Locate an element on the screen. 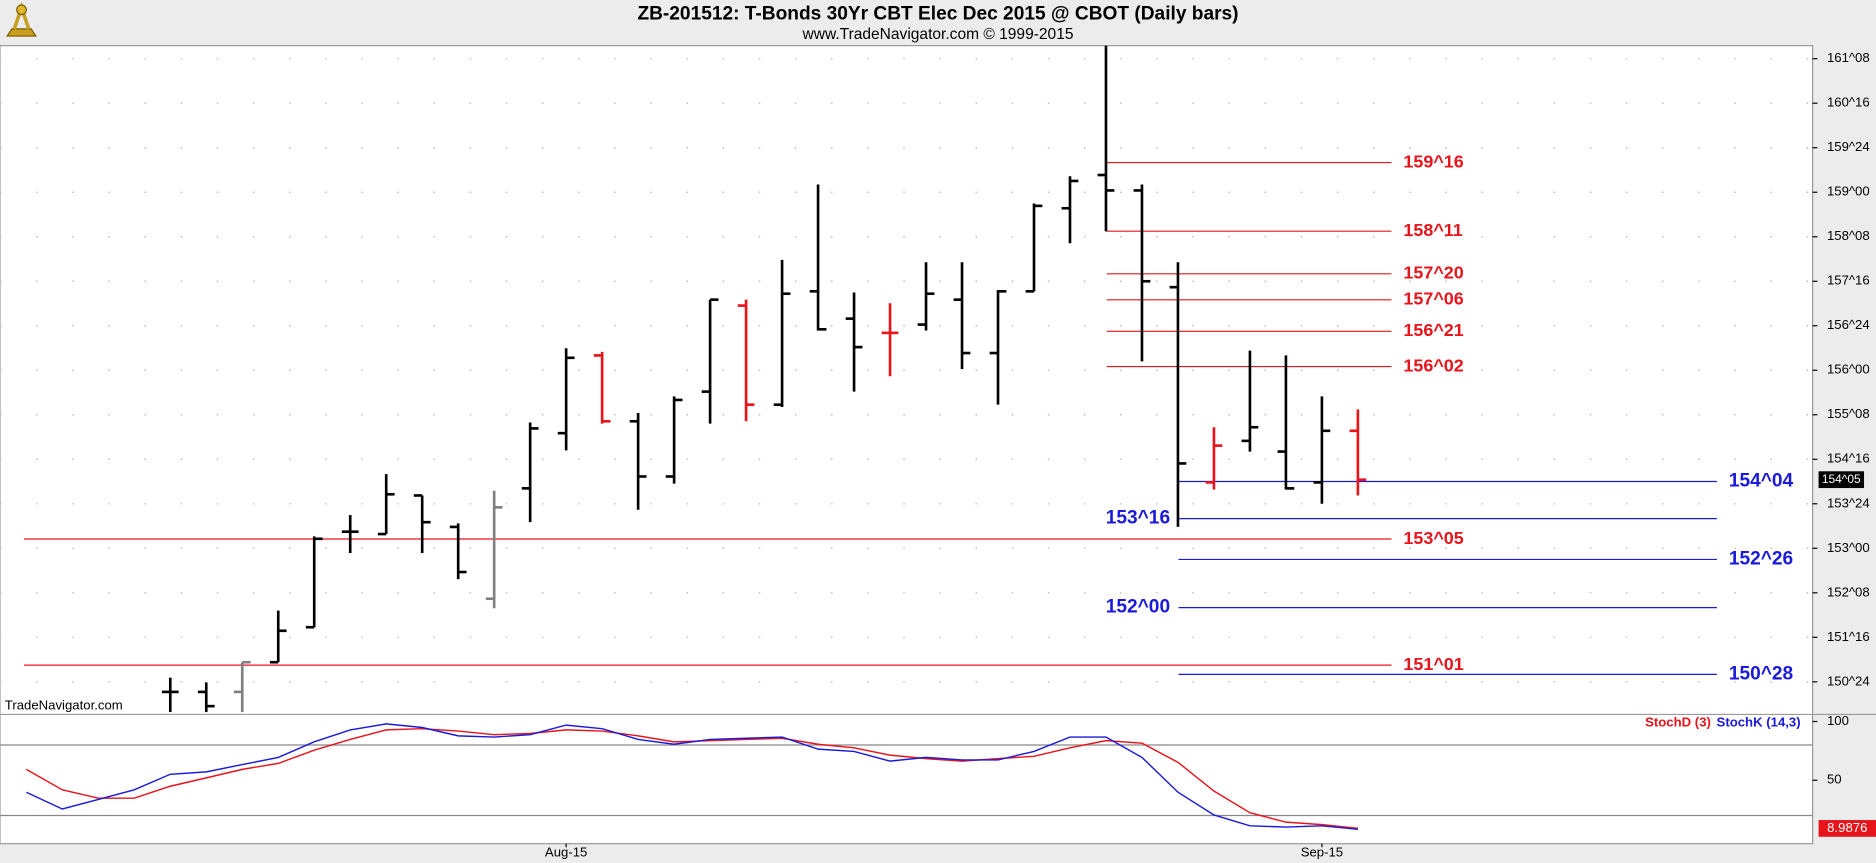 This screenshot has width=1876, height=863. last-value-label: 8.9876 is located at coordinates (1847, 827).